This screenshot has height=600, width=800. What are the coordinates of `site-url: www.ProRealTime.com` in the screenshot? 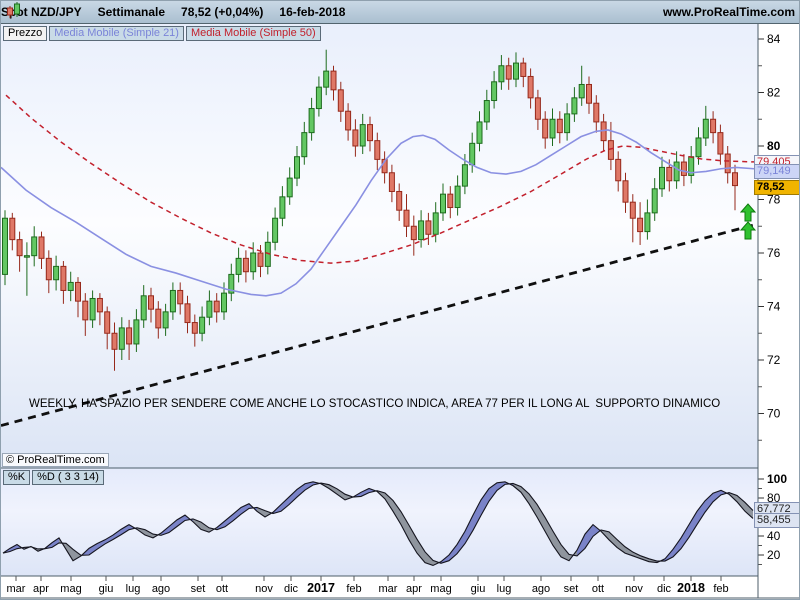 It's located at (728, 12).